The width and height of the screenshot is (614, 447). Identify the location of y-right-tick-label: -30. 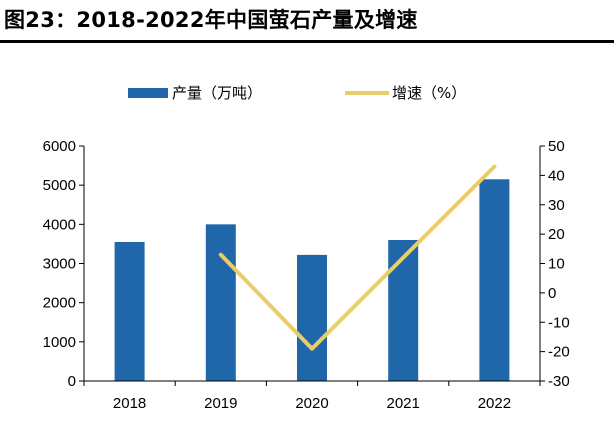
(559, 381).